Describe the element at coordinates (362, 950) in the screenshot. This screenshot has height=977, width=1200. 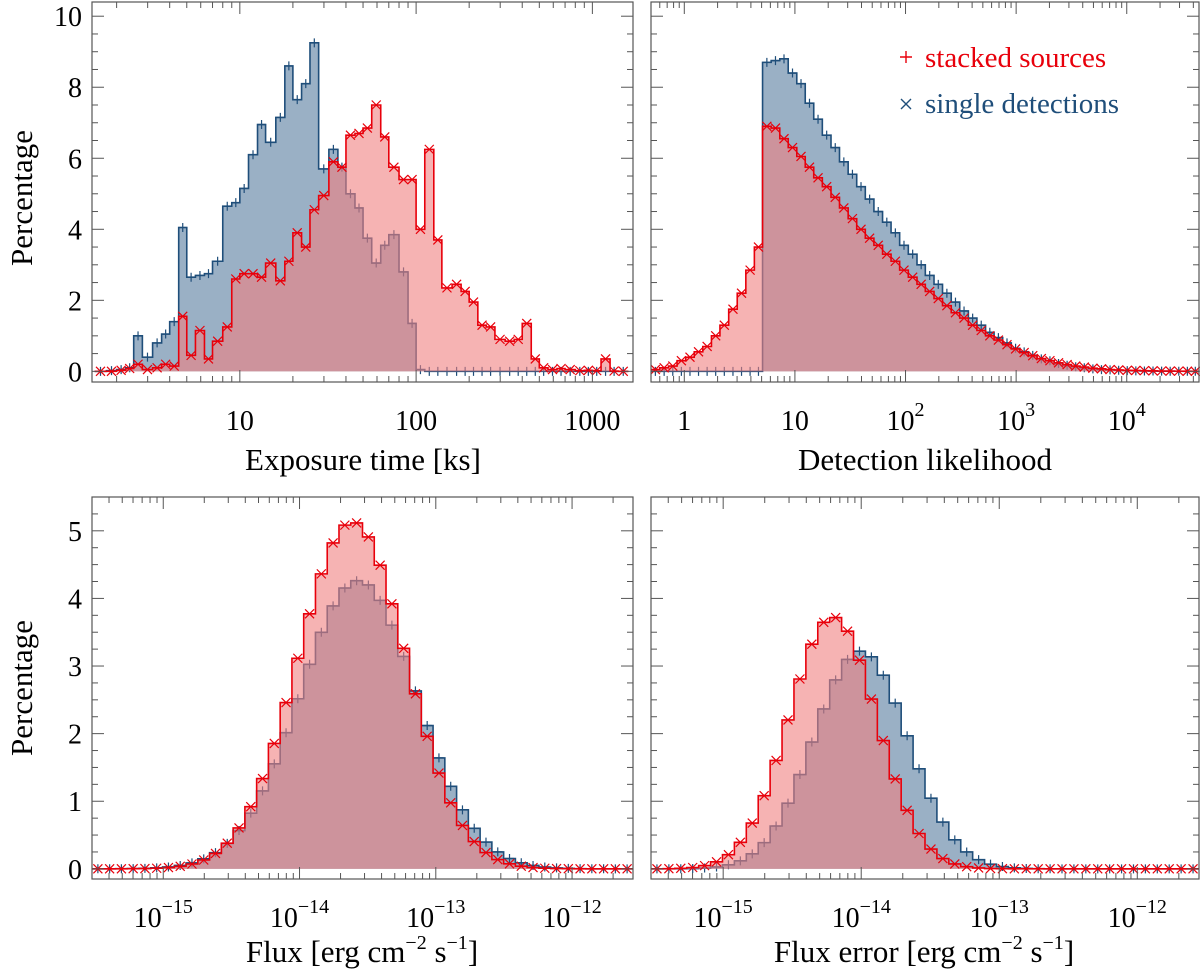
I see `xlabel-flux: Flux [erg cm−2 s−1]` at that location.